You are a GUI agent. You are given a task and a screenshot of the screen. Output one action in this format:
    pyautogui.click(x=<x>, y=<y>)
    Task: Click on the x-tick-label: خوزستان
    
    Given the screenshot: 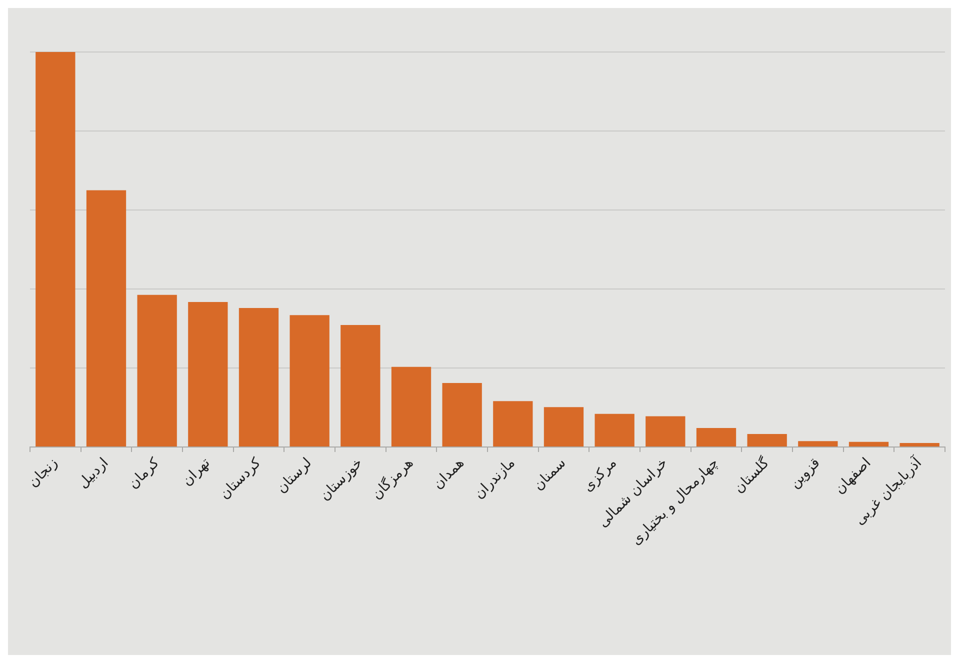 What is the action you would take?
    pyautogui.click(x=341, y=479)
    